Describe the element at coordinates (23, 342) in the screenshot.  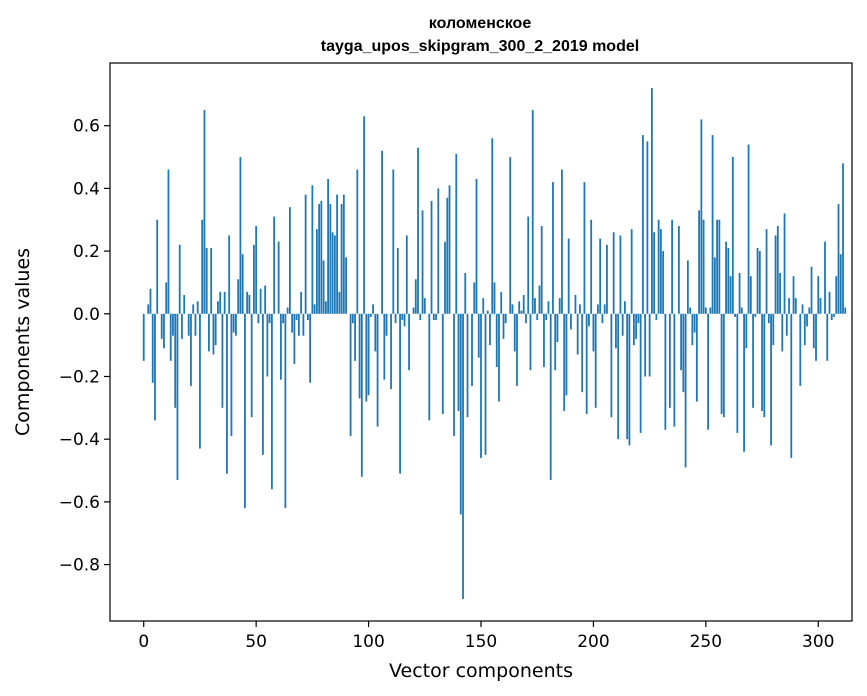
I see `y-axis-label: Components values` at that location.